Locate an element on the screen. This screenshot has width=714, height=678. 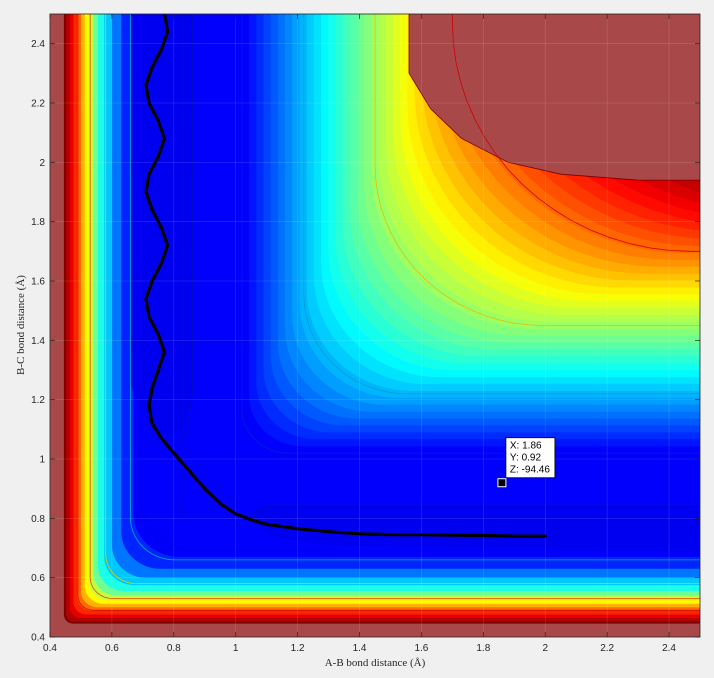
y-tick-label: 1.4 is located at coordinates (38, 341).